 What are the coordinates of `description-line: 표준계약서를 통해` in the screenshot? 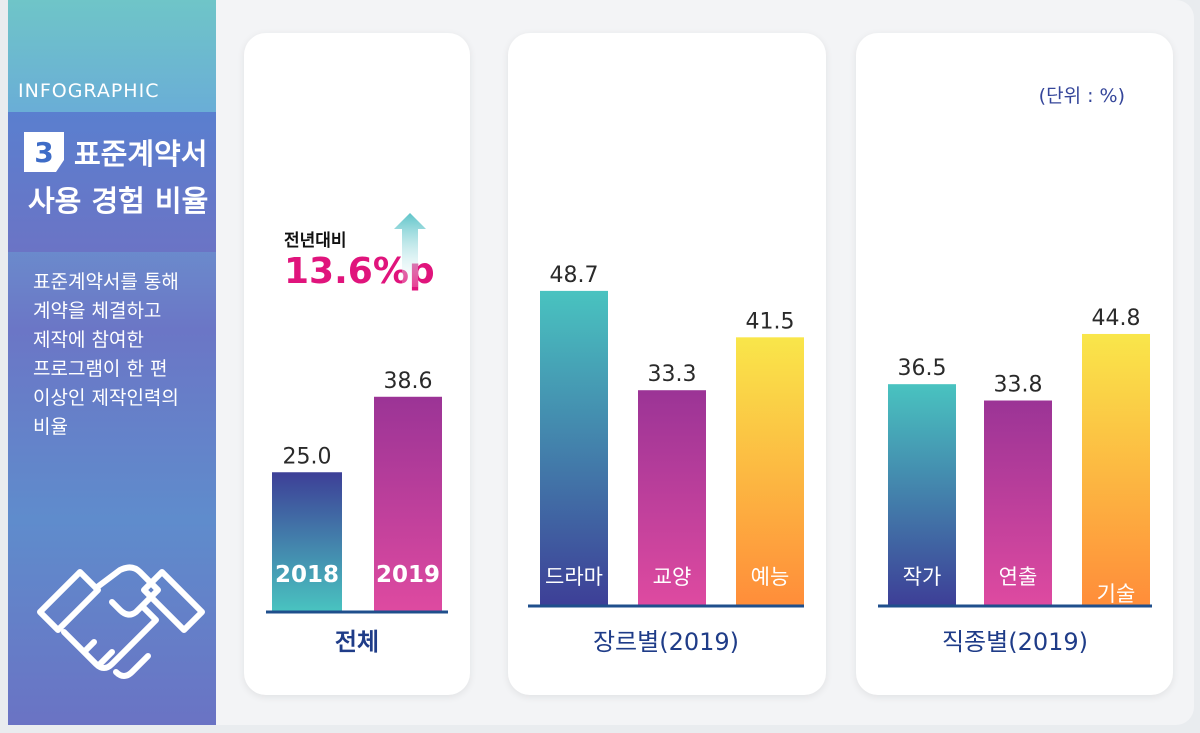 It's located at (106, 282).